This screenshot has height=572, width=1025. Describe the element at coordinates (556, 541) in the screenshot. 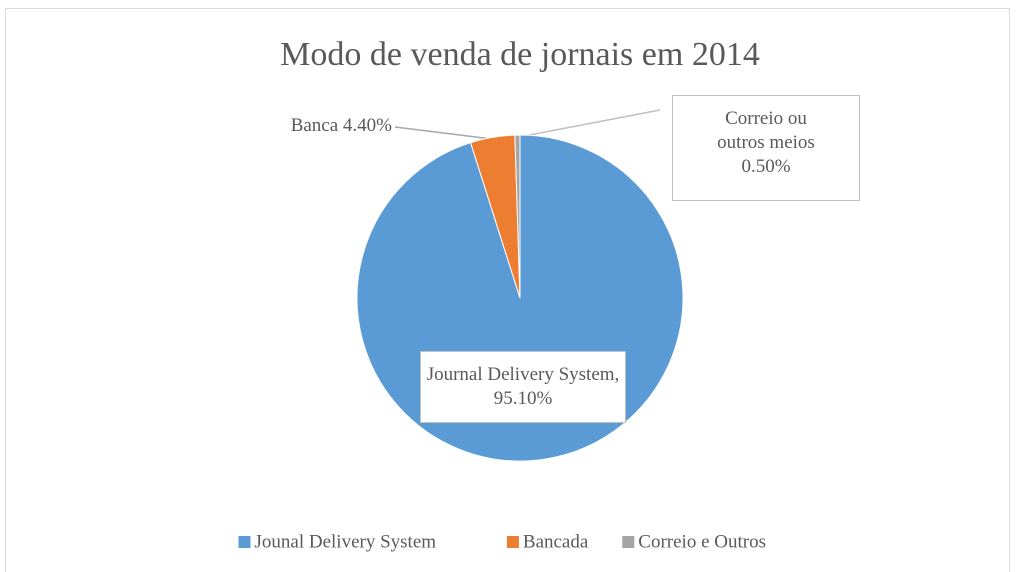

I see `legend-label: Bancada` at that location.